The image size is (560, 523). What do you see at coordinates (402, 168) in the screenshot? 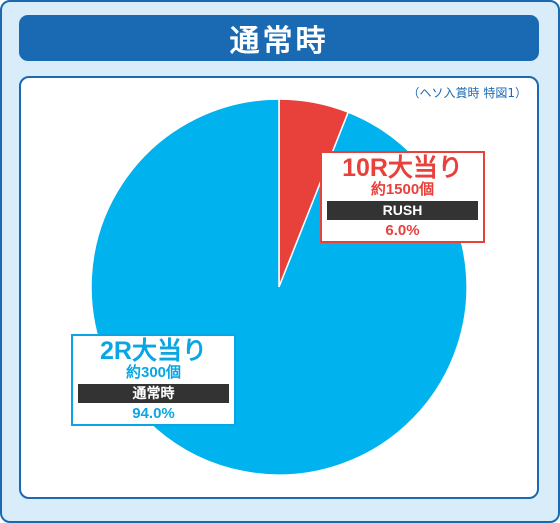
I see `slice-name-rush: 10R大当り` at bounding box center [402, 168].